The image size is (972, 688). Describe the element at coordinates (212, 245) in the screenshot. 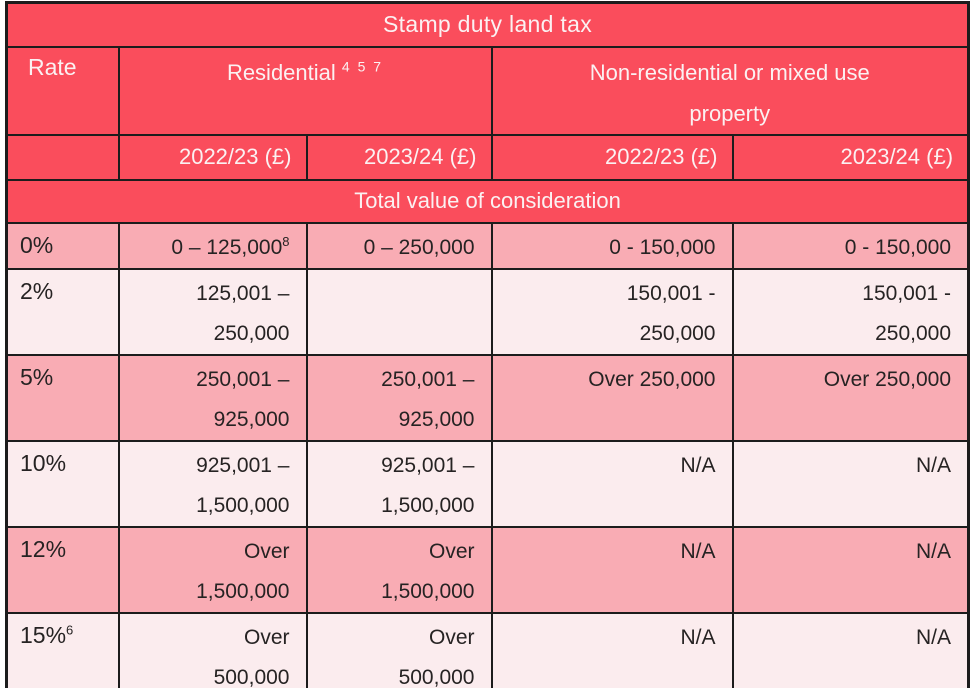

I see `value-cell: 0 – 125,0008` at that location.